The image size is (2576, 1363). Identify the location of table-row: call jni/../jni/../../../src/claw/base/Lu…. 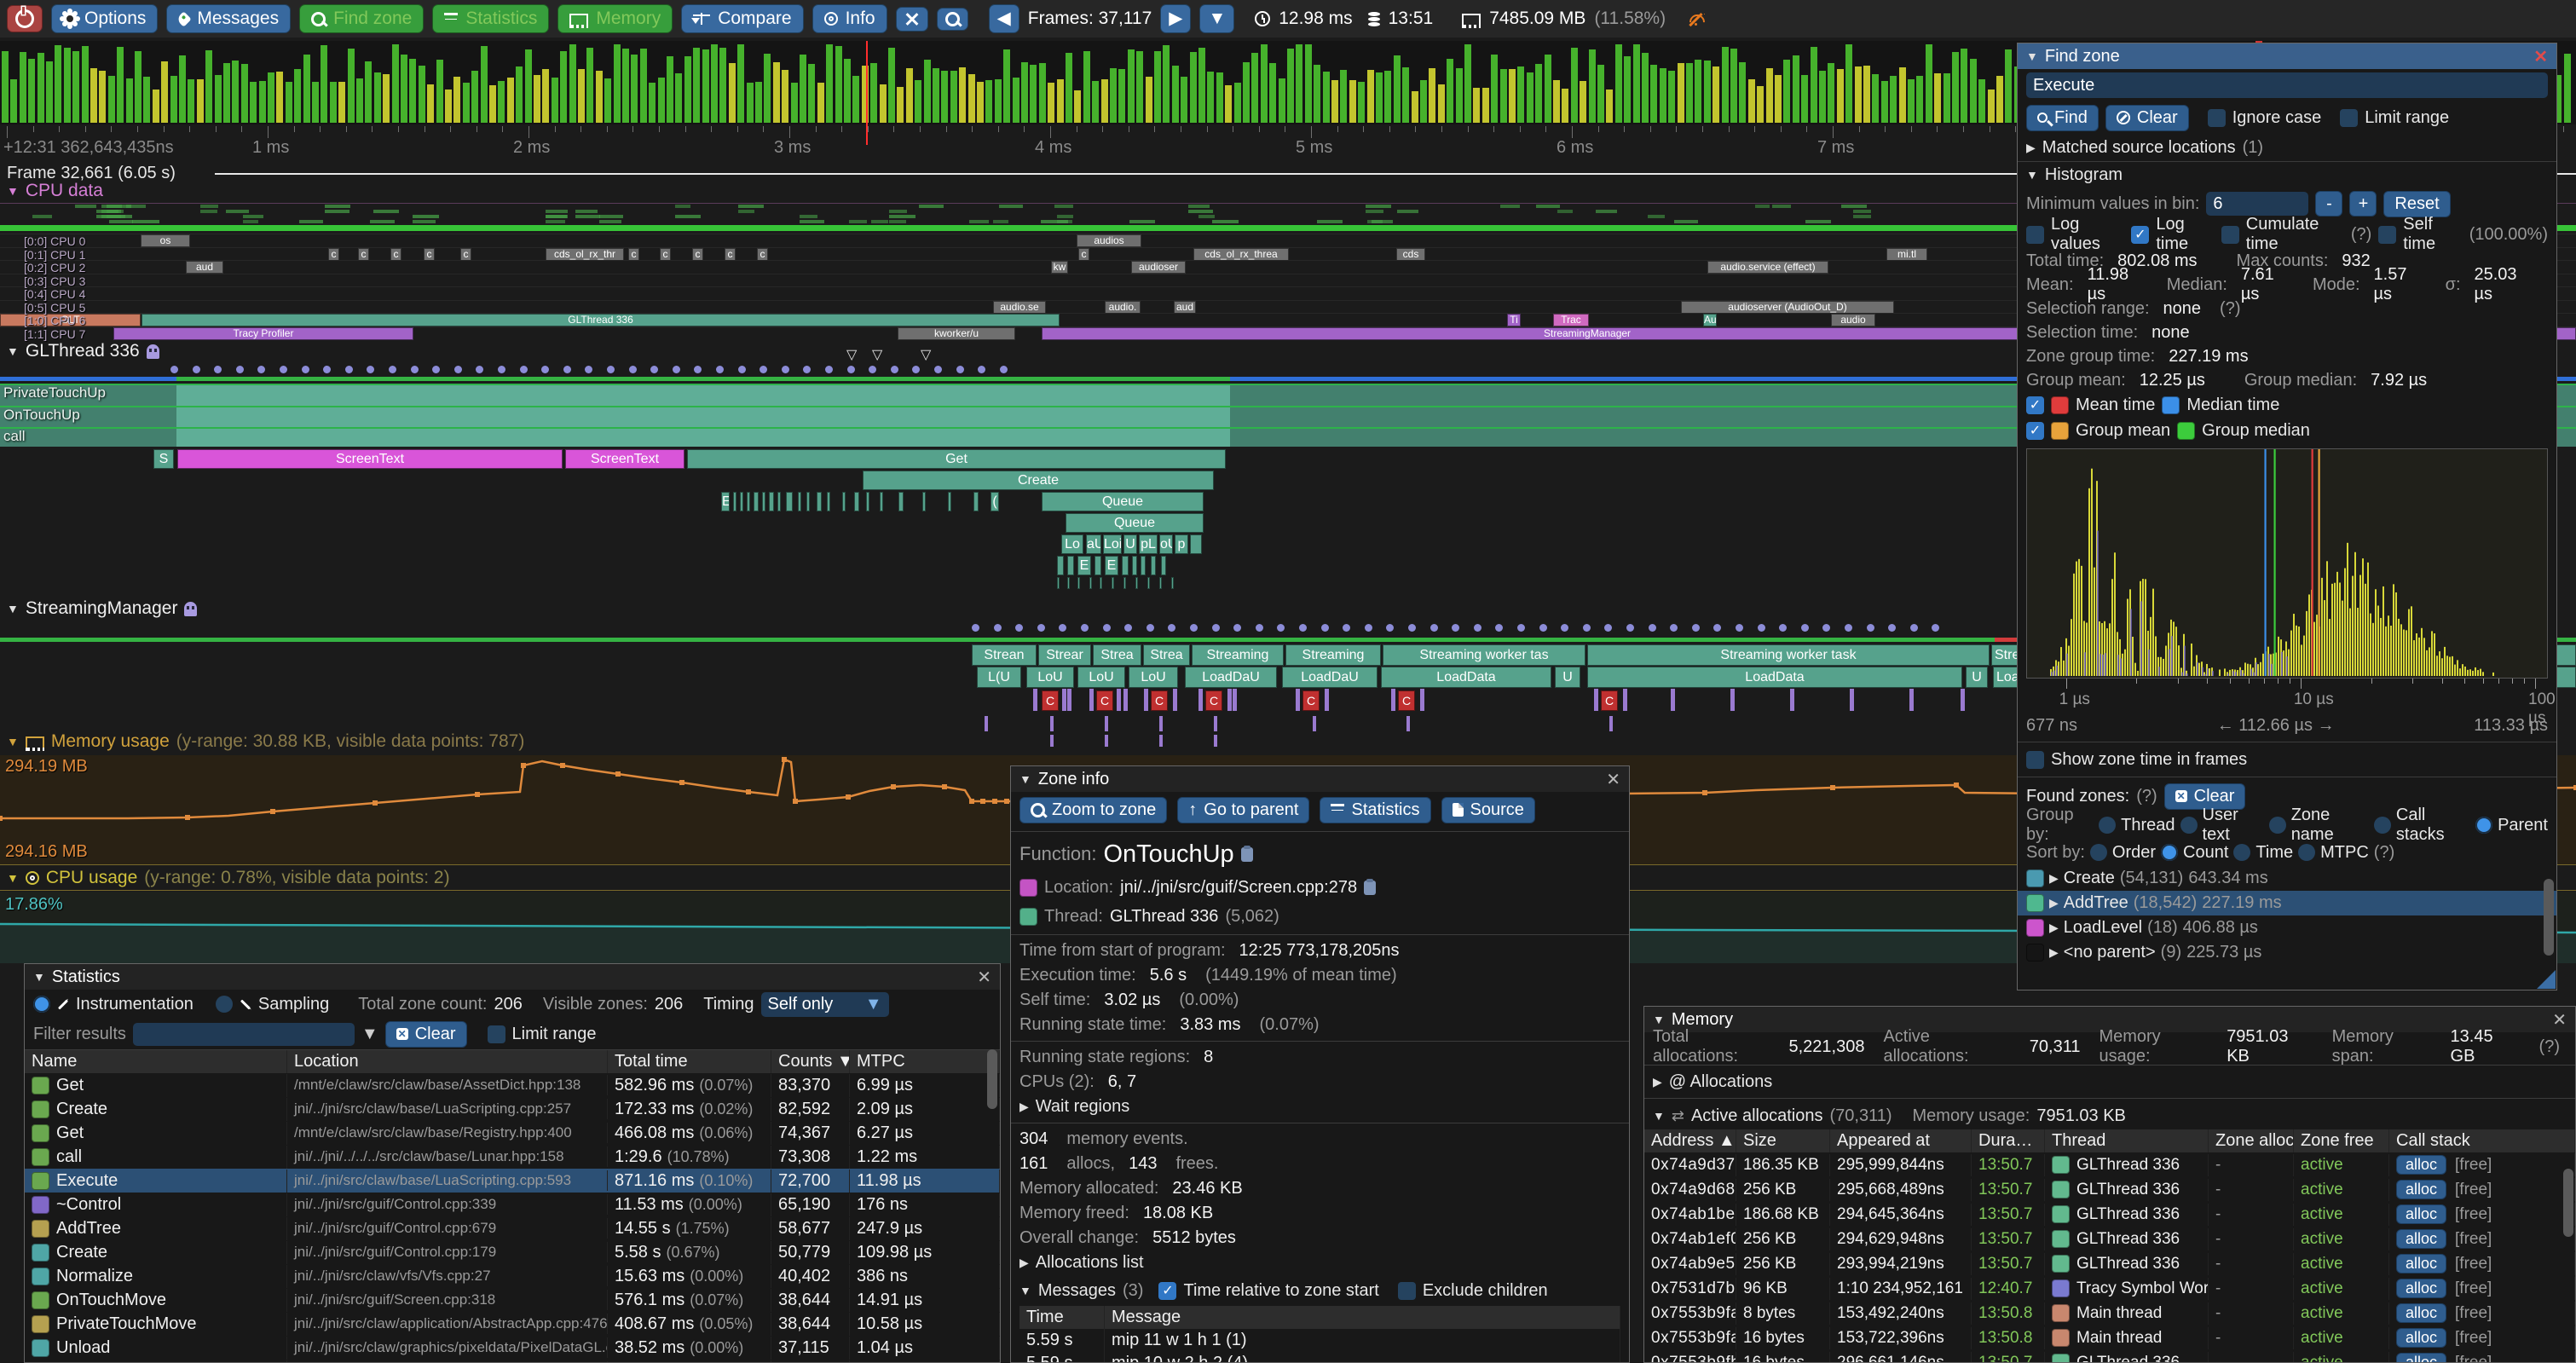
(512, 1157).